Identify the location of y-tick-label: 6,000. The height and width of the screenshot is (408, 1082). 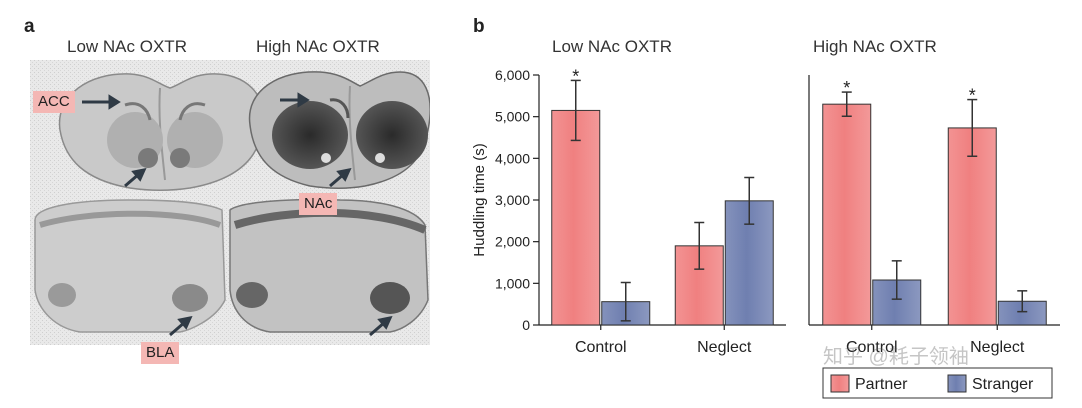
(512, 75).